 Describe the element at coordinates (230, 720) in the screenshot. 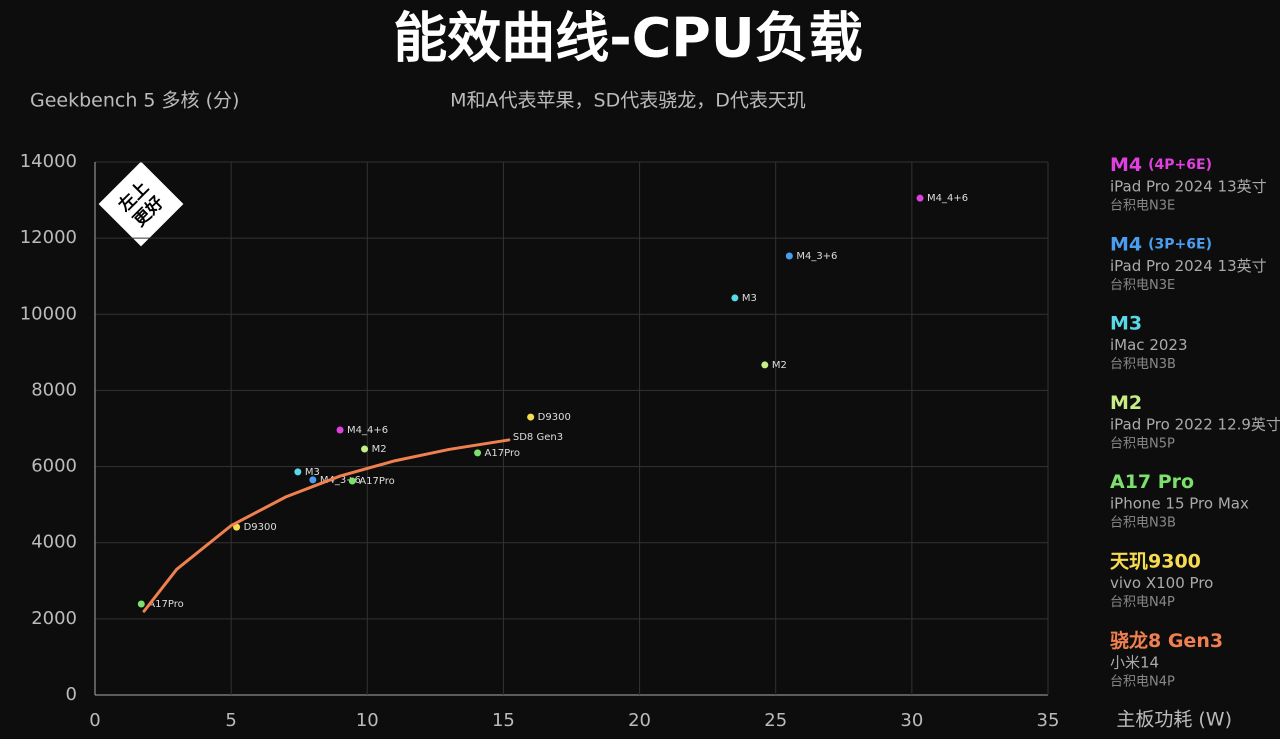

I see `x-tick-label: 5` at that location.